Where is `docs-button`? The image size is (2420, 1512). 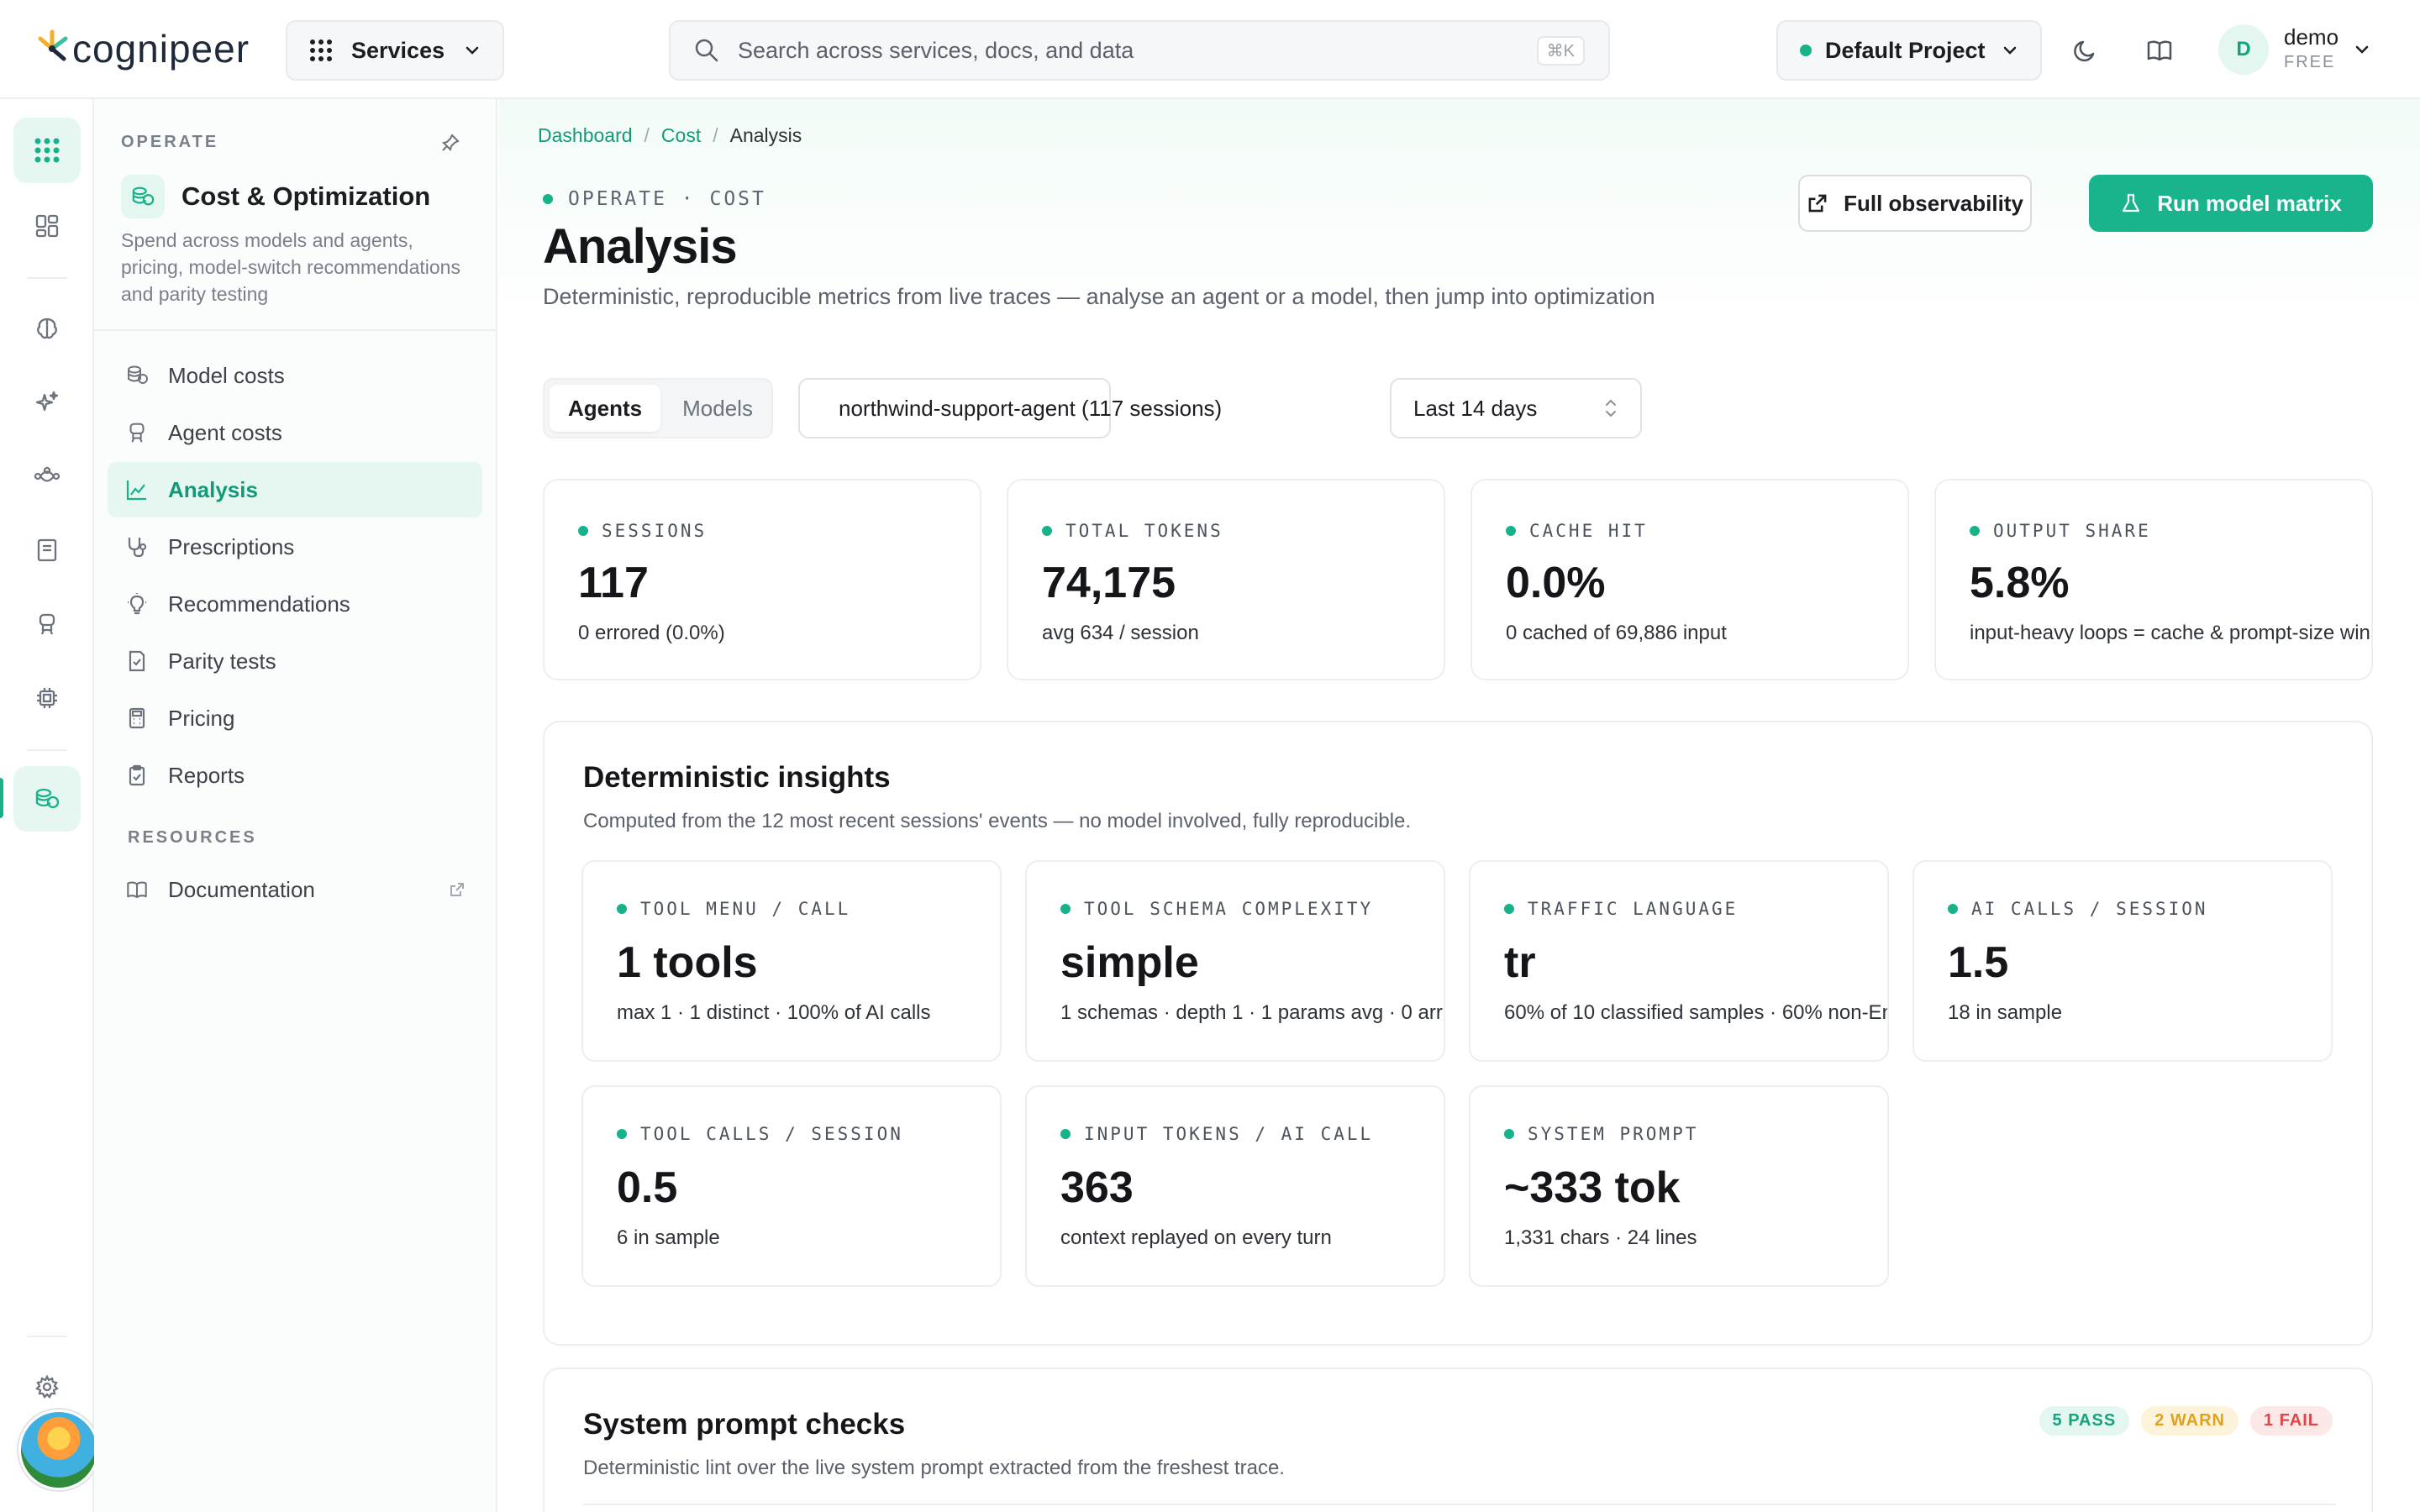 docs-button is located at coordinates (2159, 50).